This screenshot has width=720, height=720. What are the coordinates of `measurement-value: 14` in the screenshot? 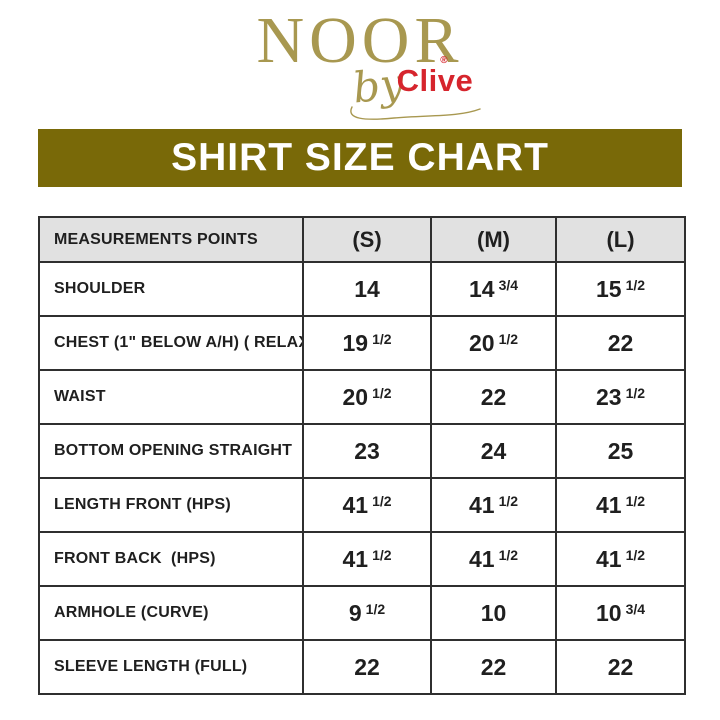 It's located at (367, 289).